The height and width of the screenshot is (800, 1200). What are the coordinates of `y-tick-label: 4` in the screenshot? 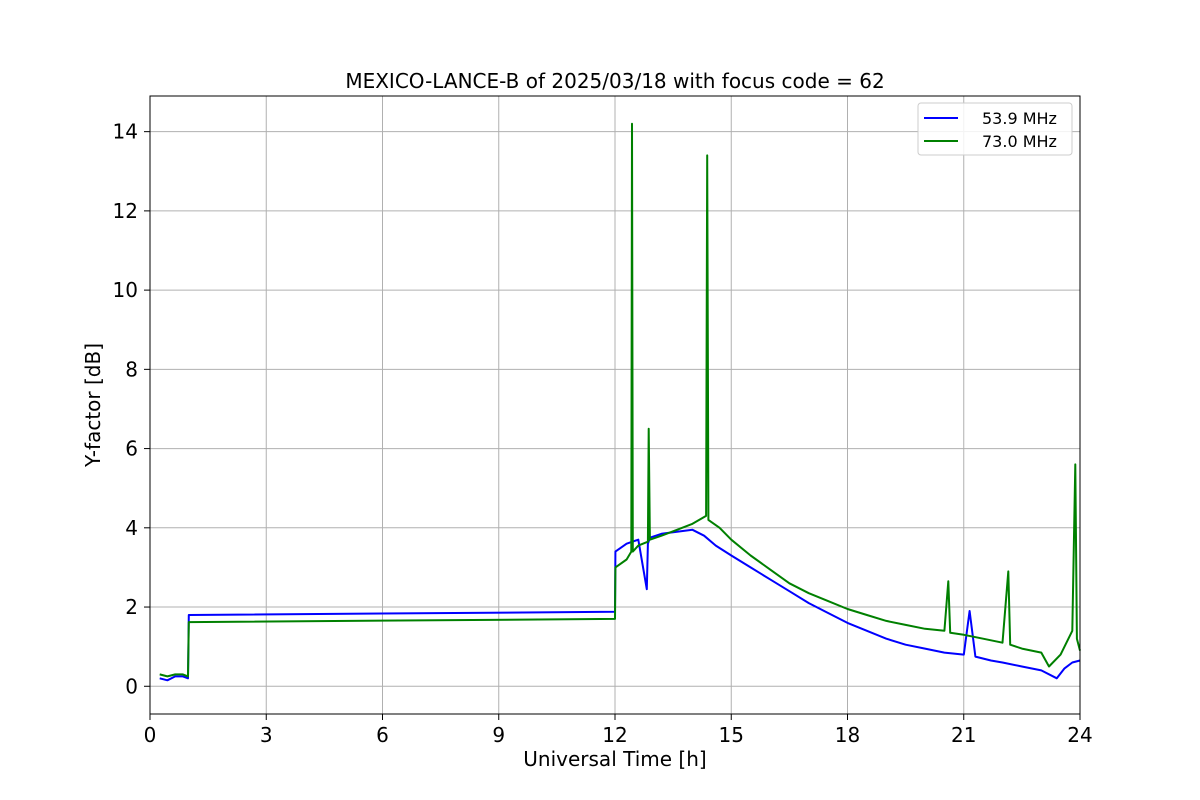 It's located at (131, 528).